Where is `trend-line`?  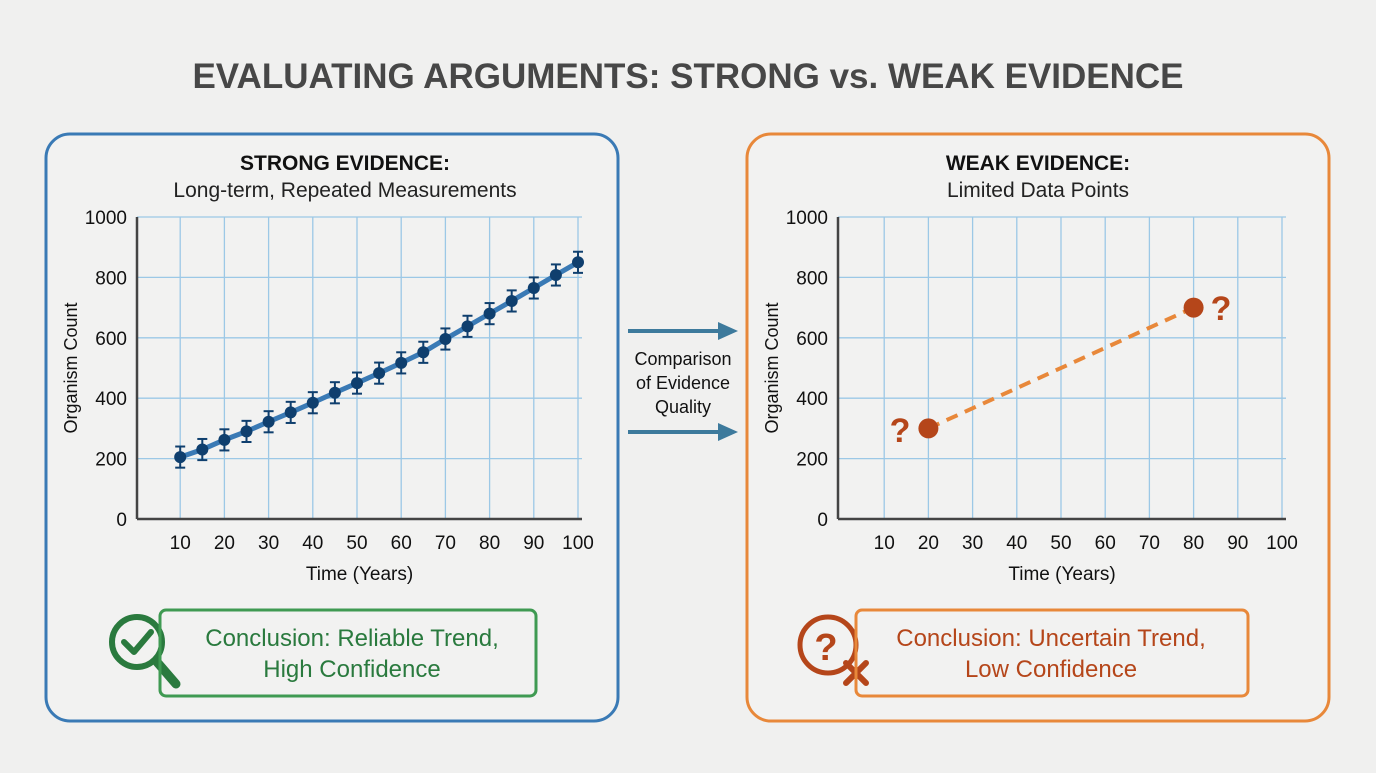 trend-line is located at coordinates (1061, 368).